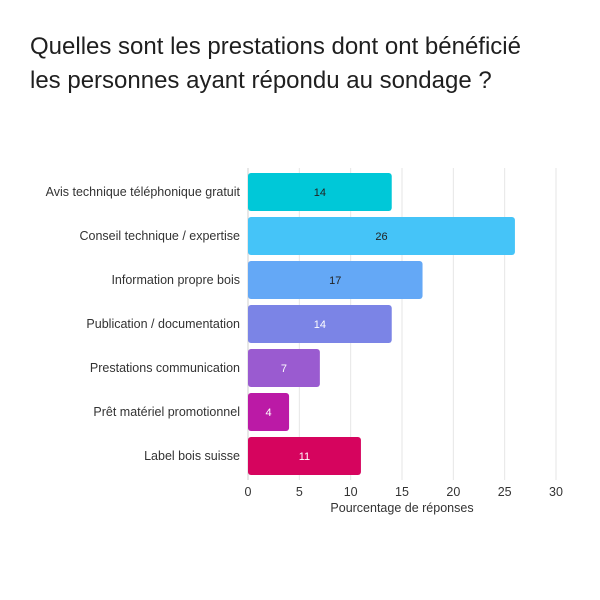 Image resolution: width=600 pixels, height=600 pixels. I want to click on chart-title-line-2: les personnes ayant répondu au sondage ?, so click(261, 80).